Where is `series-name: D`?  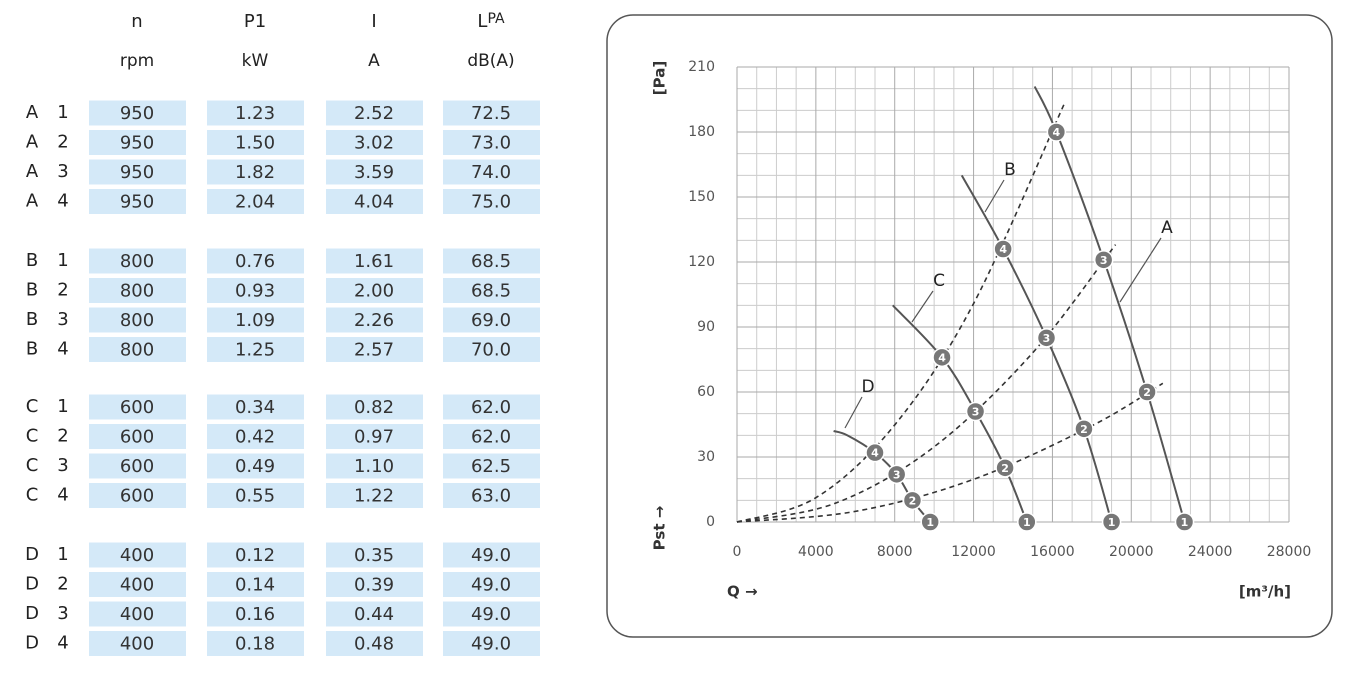 series-name: D is located at coordinates (867, 387).